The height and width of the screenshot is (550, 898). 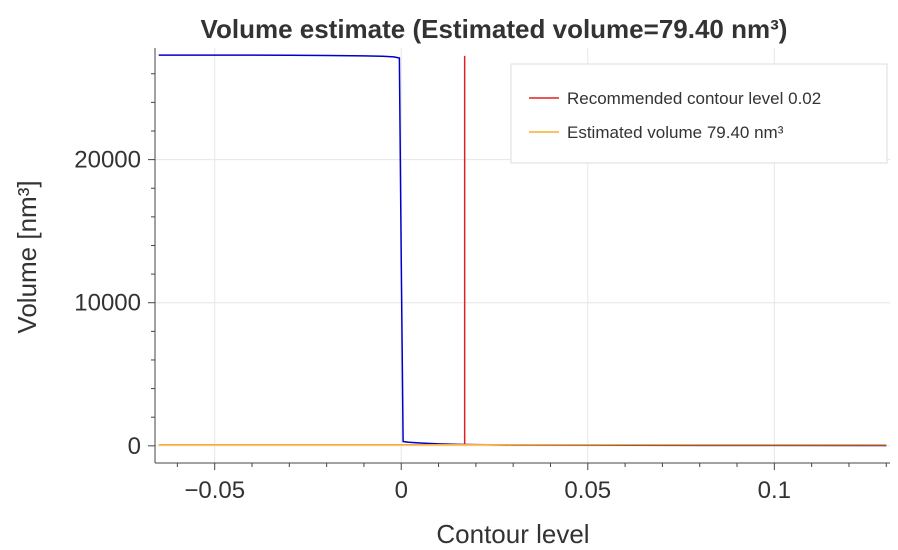 I want to click on x-axis-label: Contour level, so click(x=512, y=534).